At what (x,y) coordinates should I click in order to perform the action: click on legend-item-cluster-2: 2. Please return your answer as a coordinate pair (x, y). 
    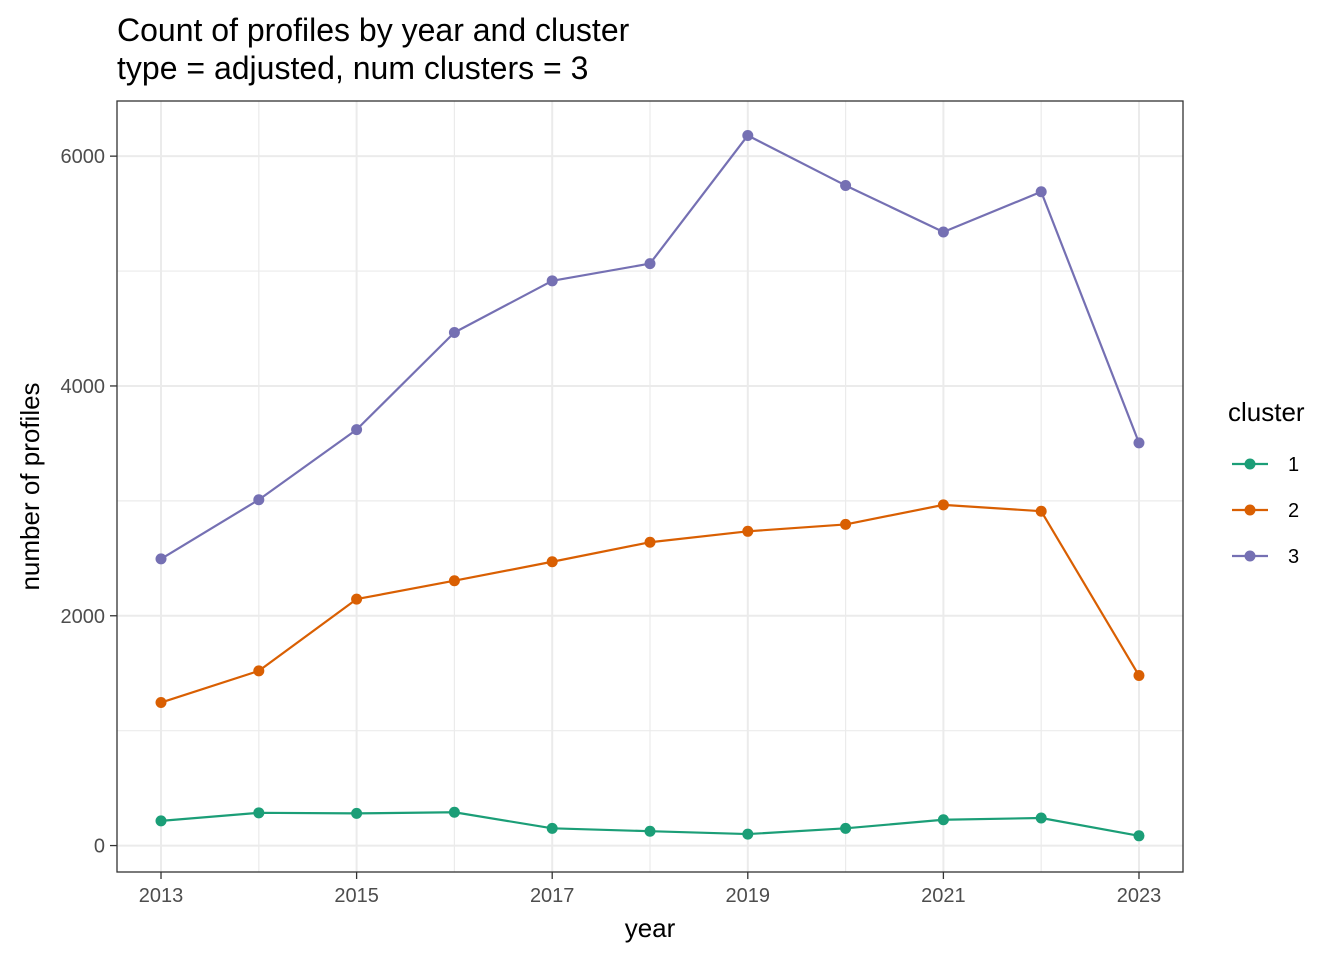
    Looking at the image, I should click on (1265, 511).